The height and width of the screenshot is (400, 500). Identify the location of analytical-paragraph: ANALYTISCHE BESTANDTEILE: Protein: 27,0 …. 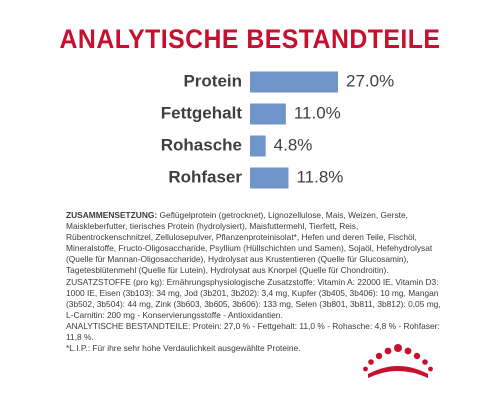
(253, 331).